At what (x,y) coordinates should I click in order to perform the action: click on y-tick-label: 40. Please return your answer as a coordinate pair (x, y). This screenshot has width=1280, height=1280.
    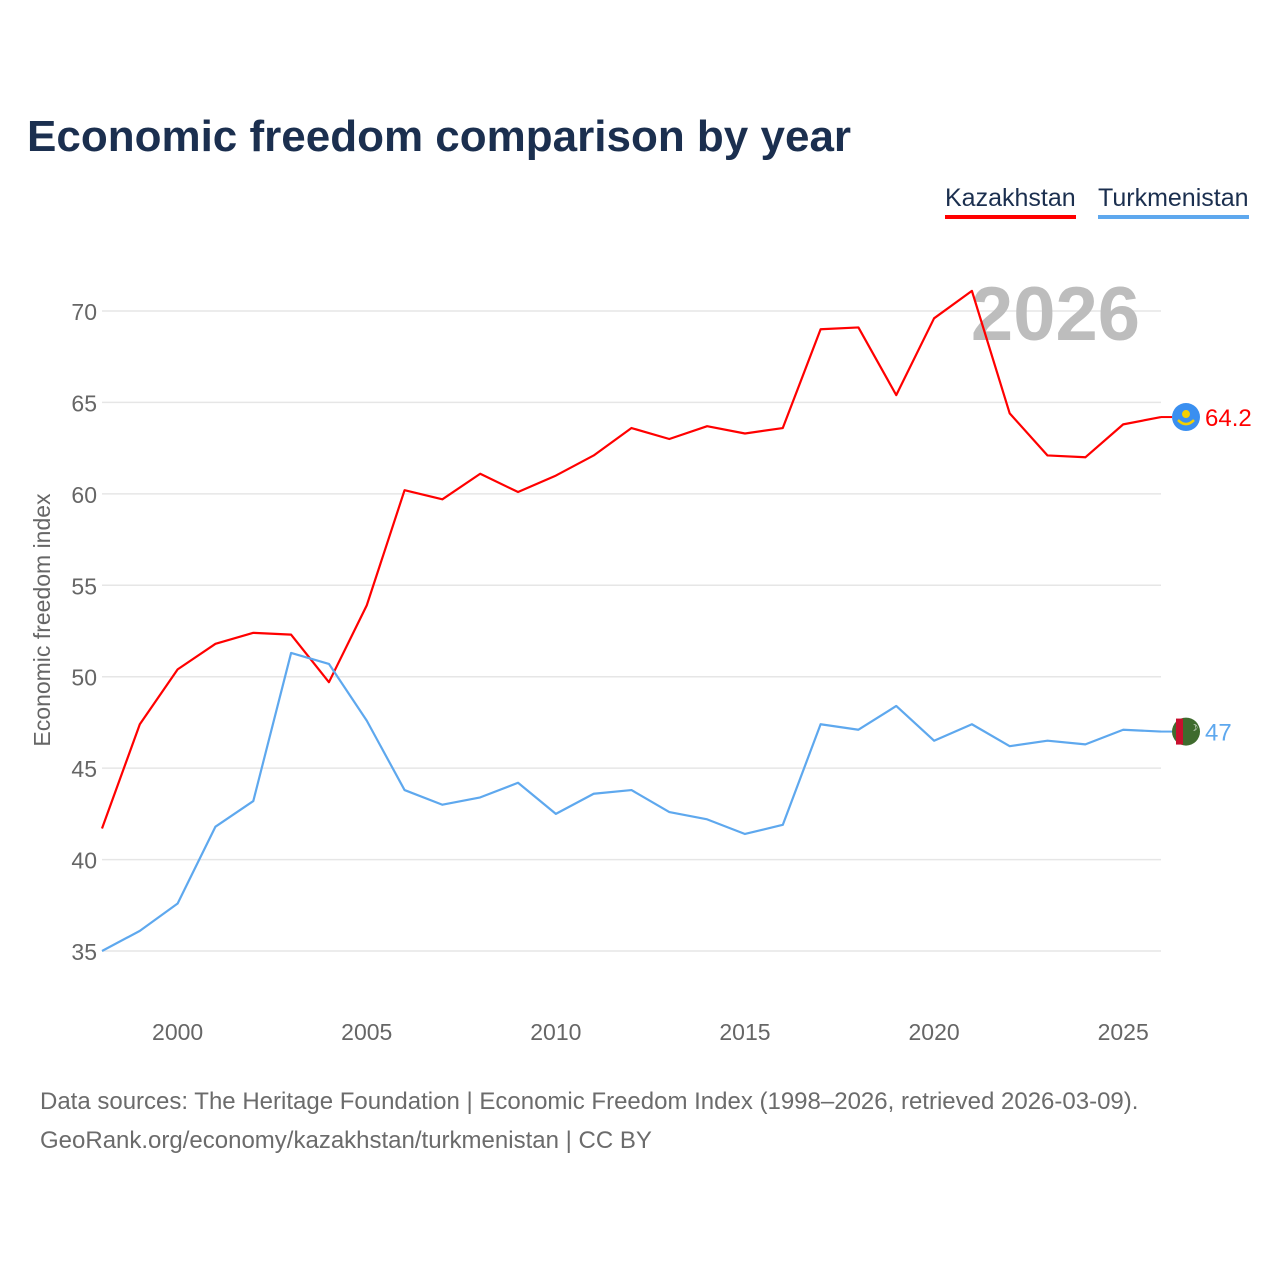
    Looking at the image, I should click on (84, 861).